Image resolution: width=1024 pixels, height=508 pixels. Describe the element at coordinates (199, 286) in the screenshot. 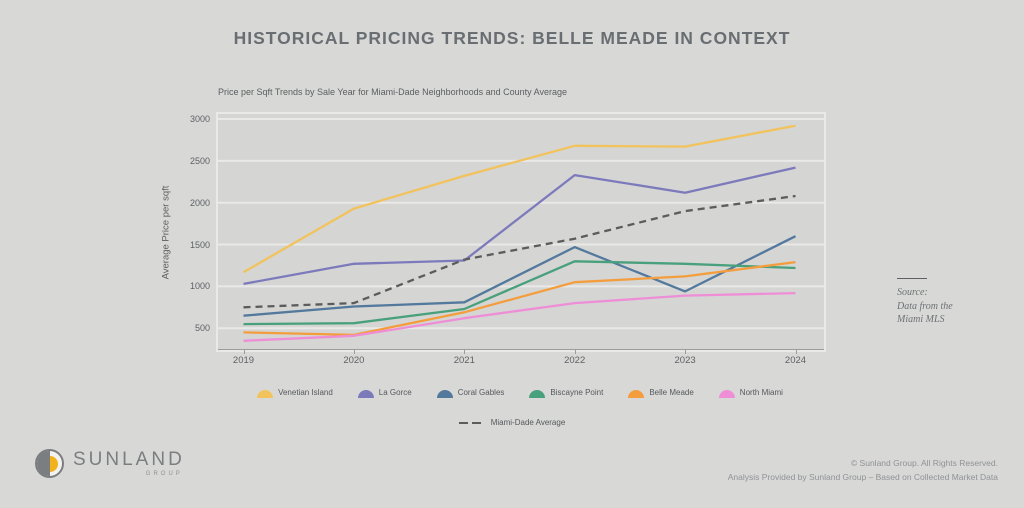

I see `y-tick-1000: 1000` at that location.